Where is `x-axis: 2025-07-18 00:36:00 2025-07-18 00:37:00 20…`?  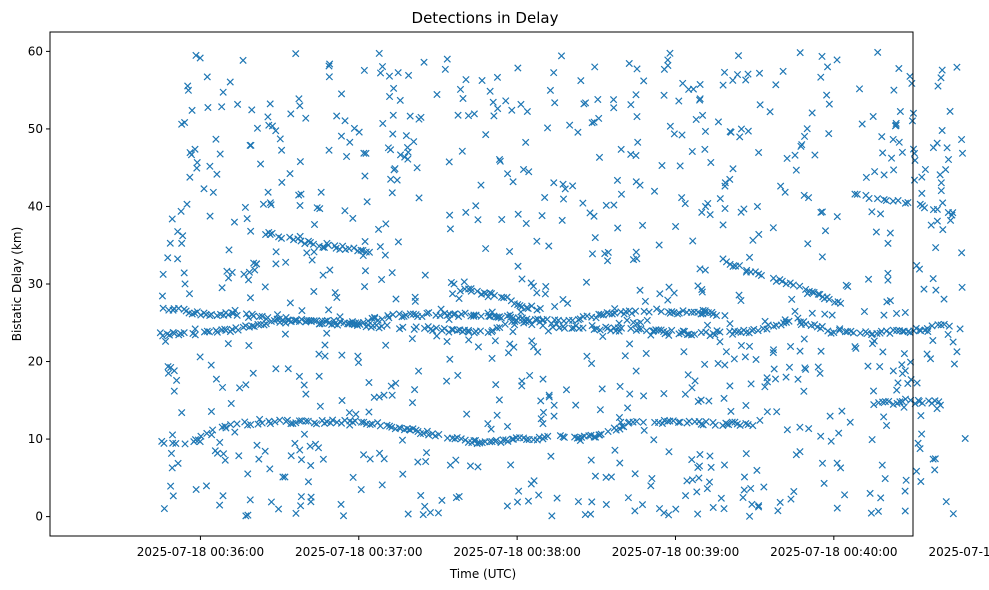
x-axis: 2025-07-18 00:36:00 2025-07-18 00:37:00 20… is located at coordinates (563, 547).